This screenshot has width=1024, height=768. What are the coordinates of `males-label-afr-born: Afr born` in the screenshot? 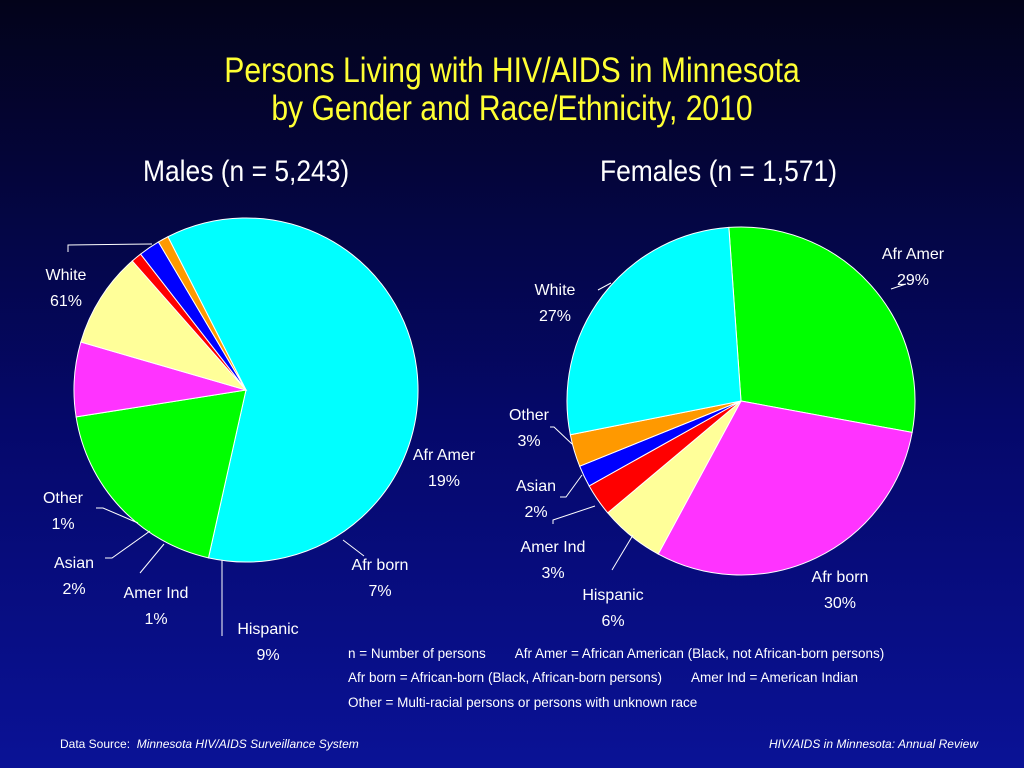 It's located at (380, 565).